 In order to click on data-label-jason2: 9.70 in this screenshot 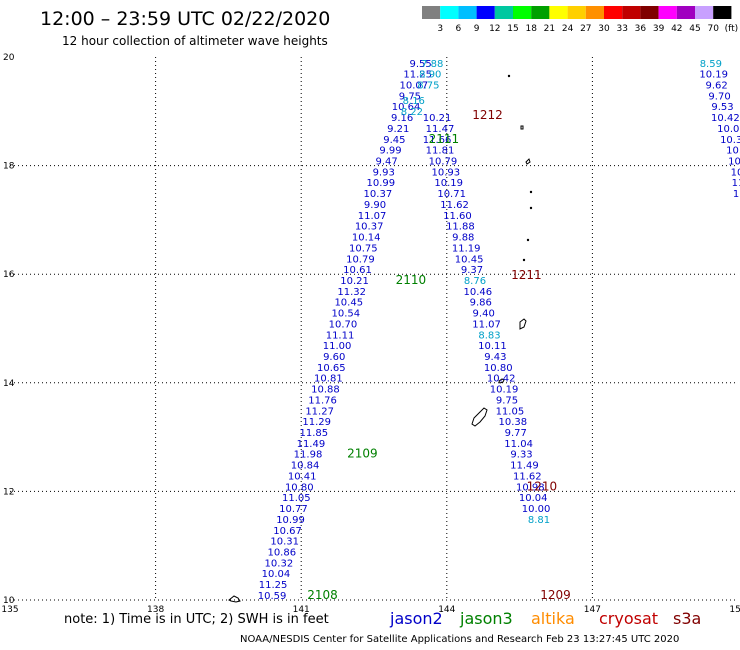, I will do `click(719, 96)`.